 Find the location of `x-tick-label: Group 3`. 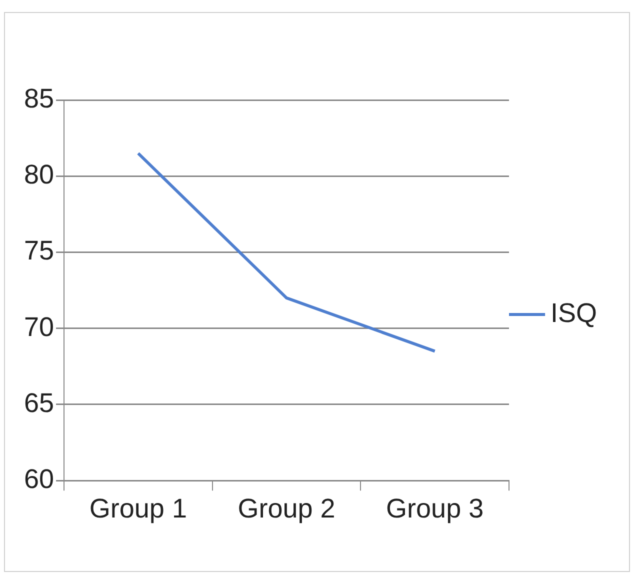

x-tick-label: Group 3 is located at coordinates (435, 508).